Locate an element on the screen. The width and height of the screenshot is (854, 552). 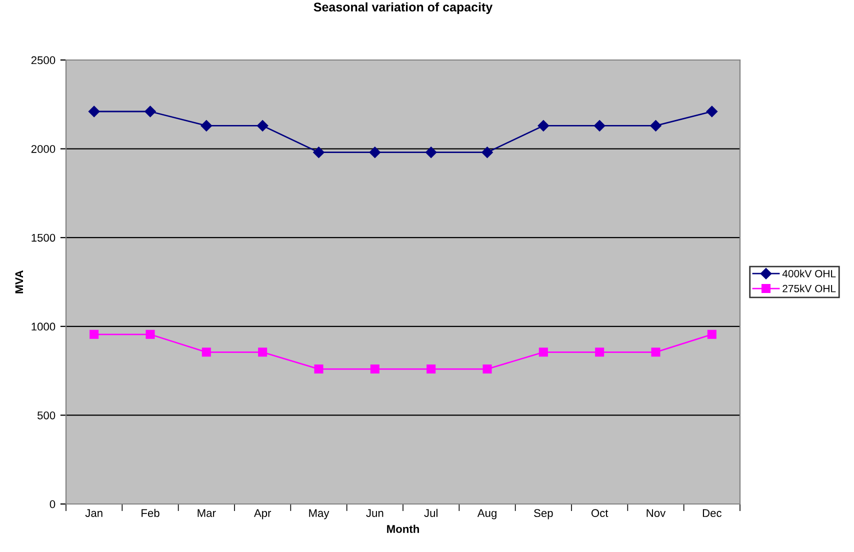
x-tick-label: Jul is located at coordinates (431, 513).